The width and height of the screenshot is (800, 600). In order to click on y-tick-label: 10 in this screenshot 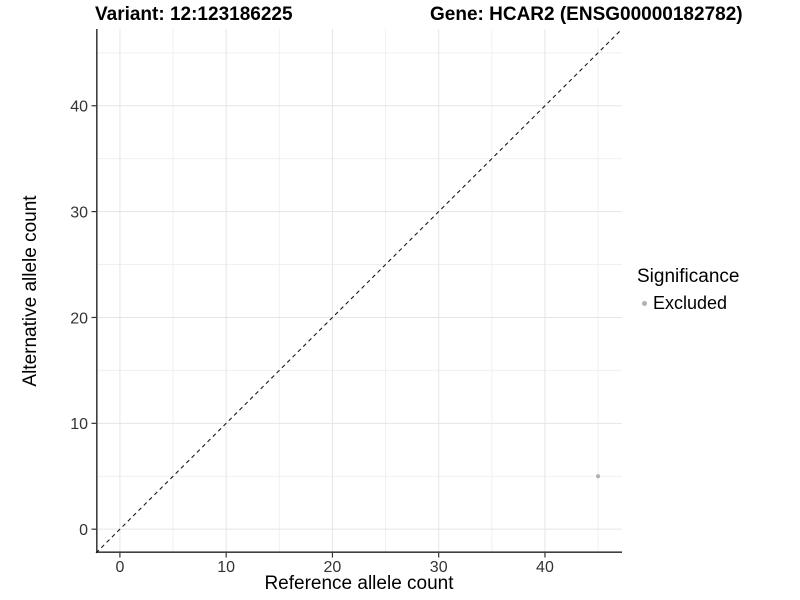, I will do `click(79, 424)`.